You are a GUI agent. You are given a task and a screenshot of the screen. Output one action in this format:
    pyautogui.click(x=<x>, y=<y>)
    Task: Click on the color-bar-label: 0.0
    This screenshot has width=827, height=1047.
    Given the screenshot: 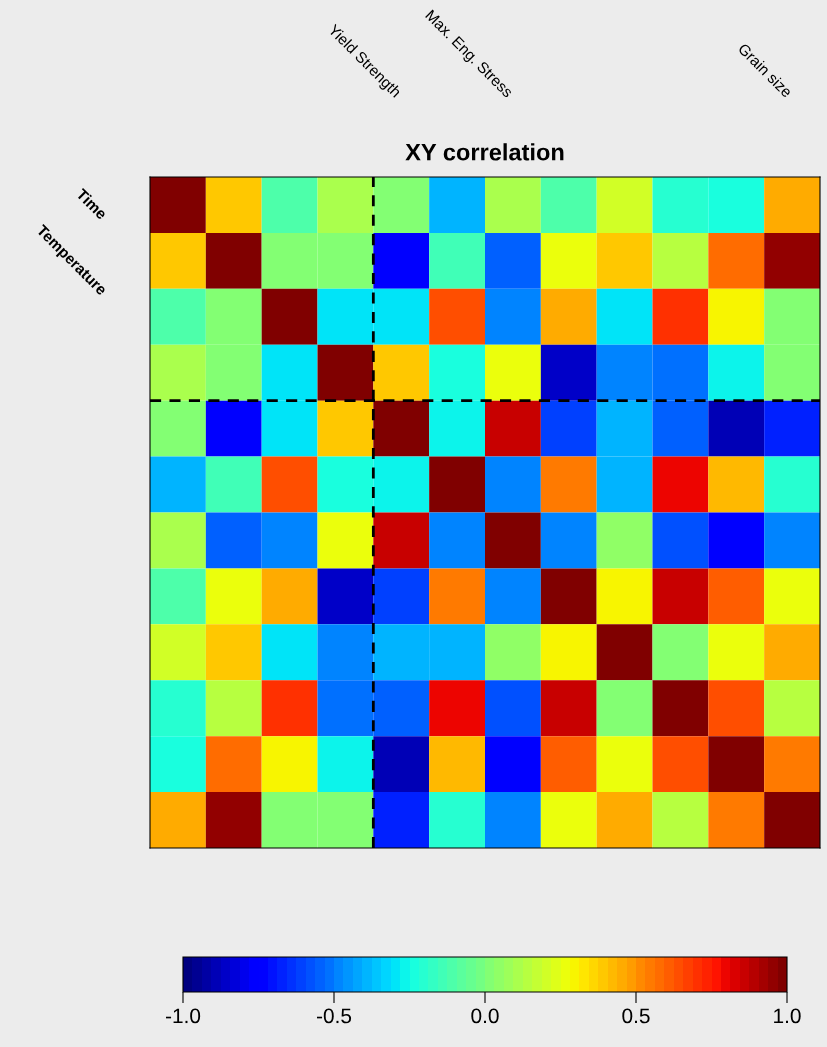 What is the action you would take?
    pyautogui.click(x=485, y=1016)
    